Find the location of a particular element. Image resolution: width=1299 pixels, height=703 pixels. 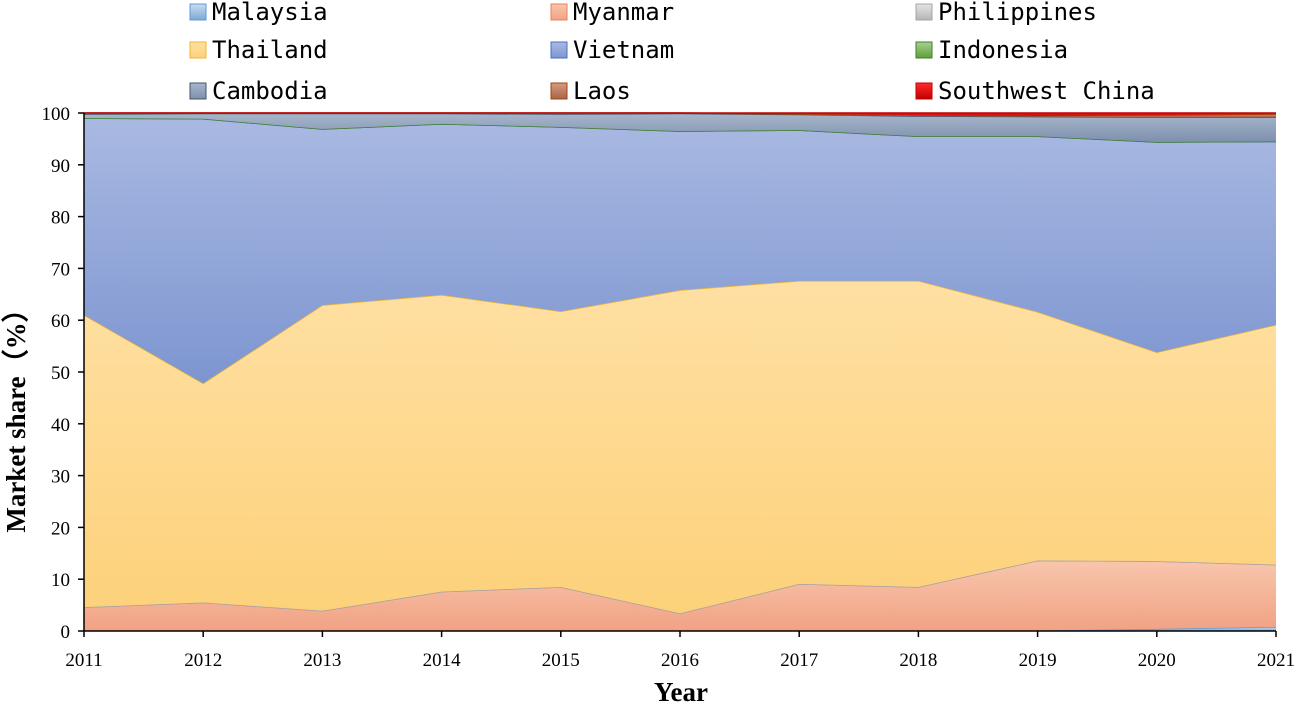

legend-item-thailand: Thailand is located at coordinates (258, 50).